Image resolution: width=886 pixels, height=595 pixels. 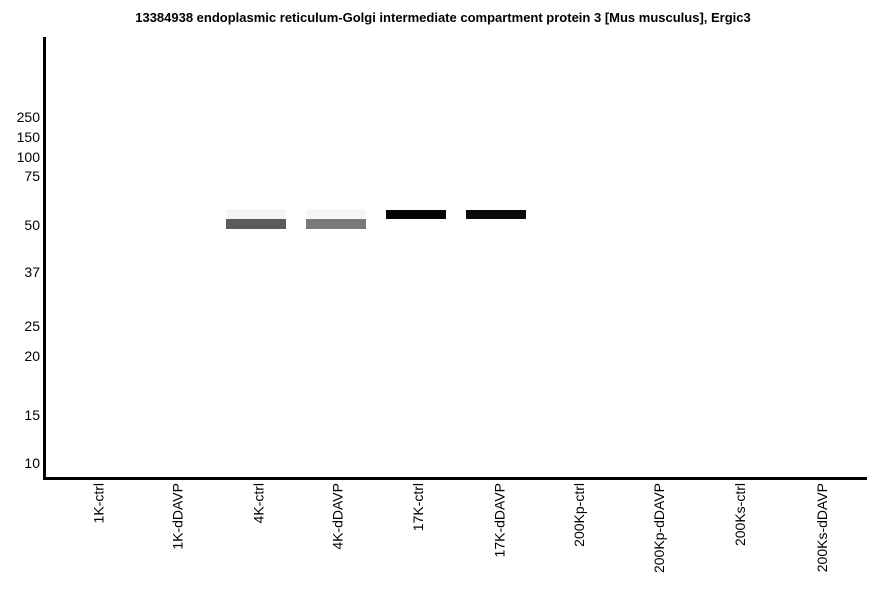 I want to click on y-tick-label: 15, so click(x=32, y=415).